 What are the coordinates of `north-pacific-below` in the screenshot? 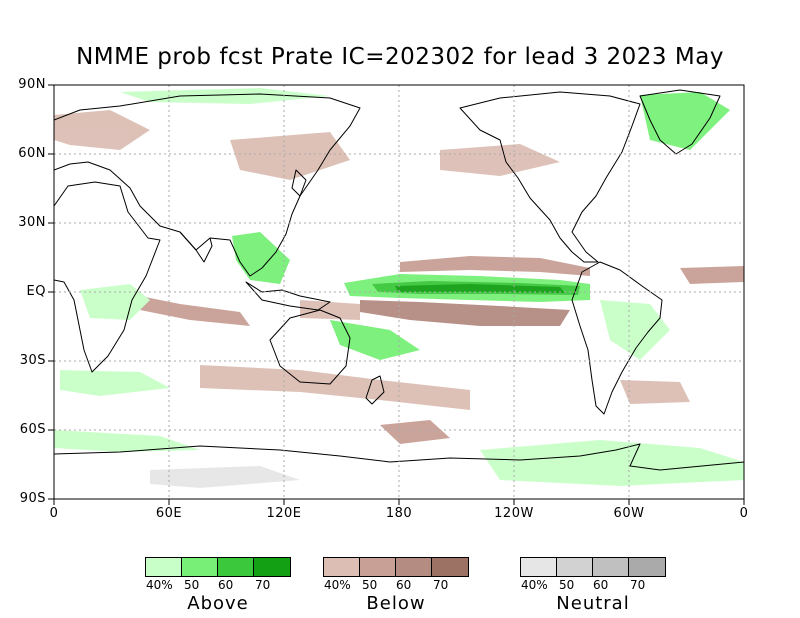 It's located at (500, 160).